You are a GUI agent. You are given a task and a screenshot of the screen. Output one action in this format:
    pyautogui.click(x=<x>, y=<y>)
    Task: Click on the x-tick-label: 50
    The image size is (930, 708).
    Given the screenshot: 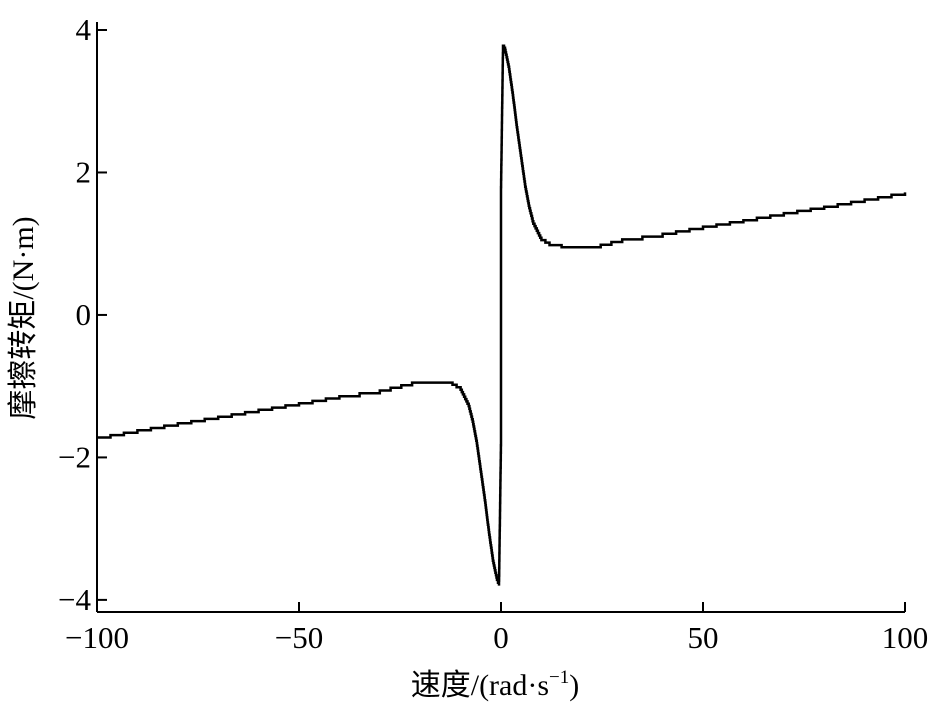 What is the action you would take?
    pyautogui.click(x=703, y=637)
    